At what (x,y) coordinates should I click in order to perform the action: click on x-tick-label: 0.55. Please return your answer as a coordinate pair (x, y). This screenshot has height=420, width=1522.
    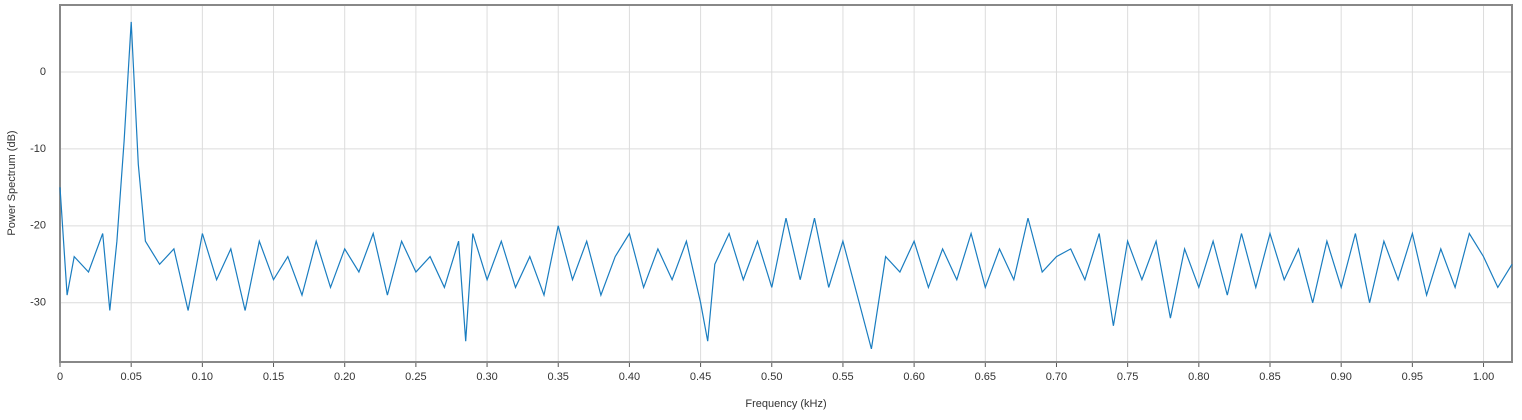
    Looking at the image, I should click on (842, 377).